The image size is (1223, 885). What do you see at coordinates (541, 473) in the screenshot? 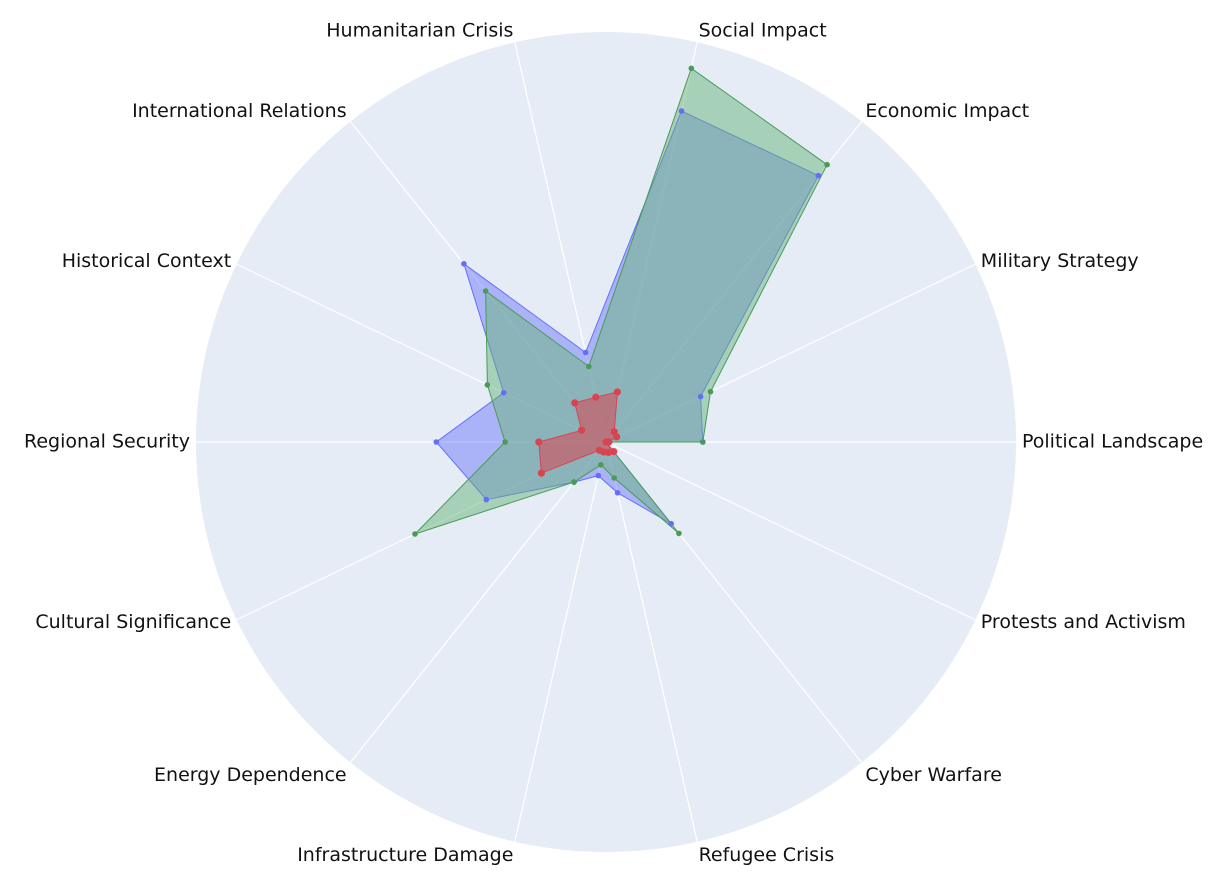
I see `series-3-point-cultural-significance` at bounding box center [541, 473].